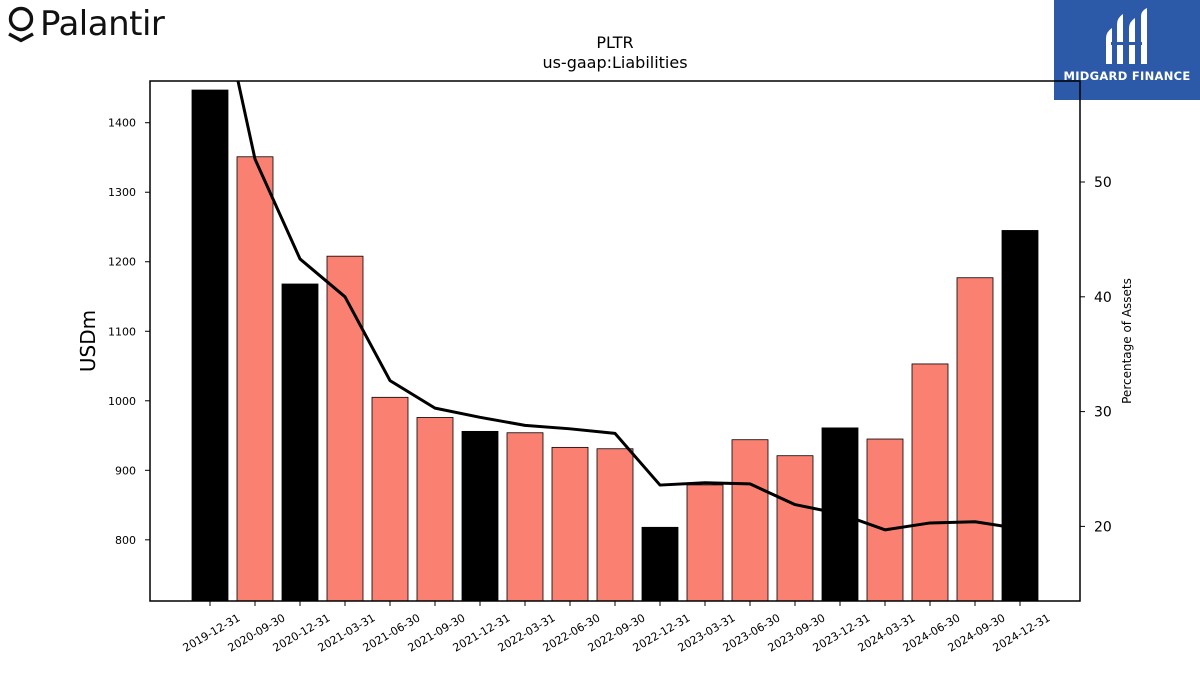 The height and width of the screenshot is (675, 1200). What do you see at coordinates (122, 401) in the screenshot?
I see `y-tick-label: 1000` at bounding box center [122, 401].